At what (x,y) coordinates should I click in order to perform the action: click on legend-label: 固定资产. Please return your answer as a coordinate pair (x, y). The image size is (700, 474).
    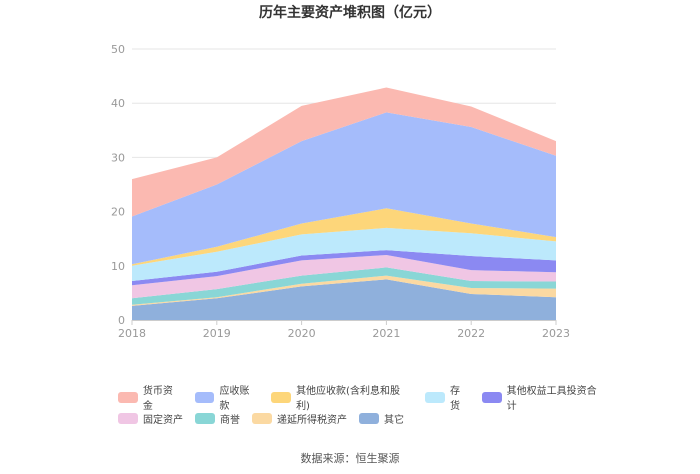
    Looking at the image, I should click on (163, 420).